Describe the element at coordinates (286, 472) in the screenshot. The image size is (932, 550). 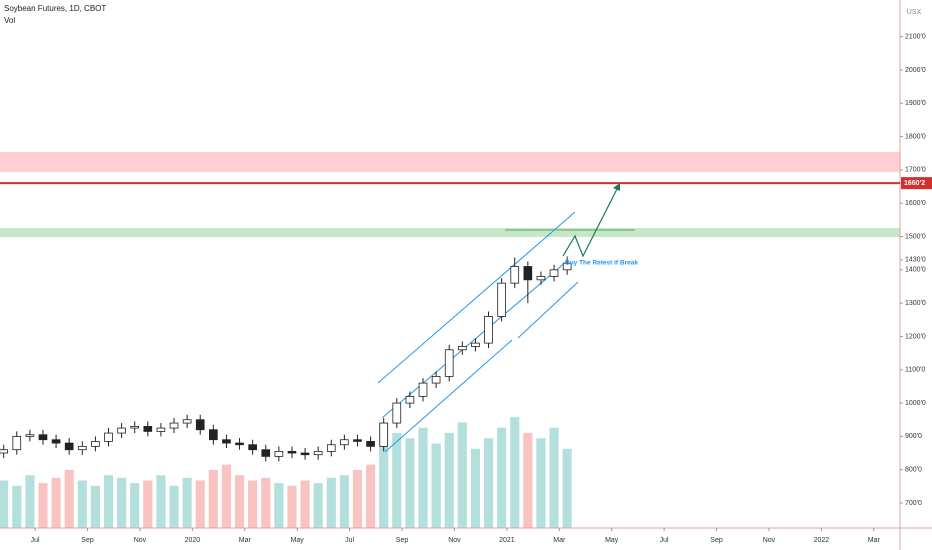
I see `volume-pane` at that location.